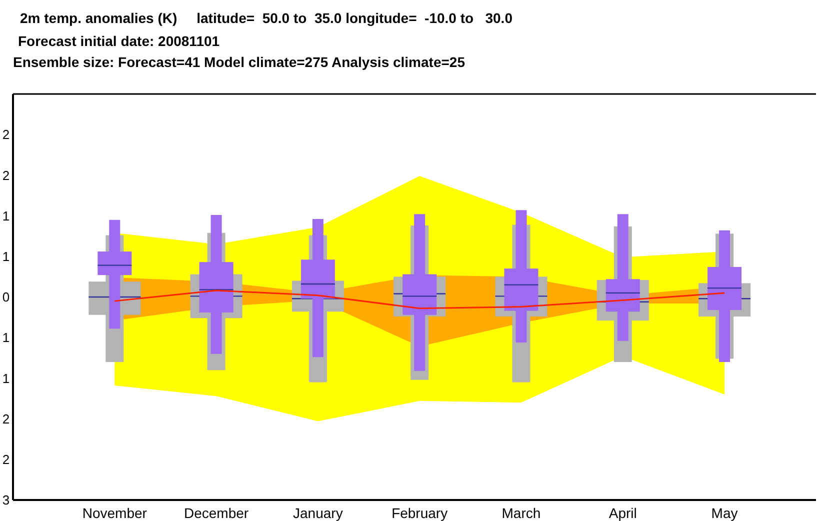 The height and width of the screenshot is (521, 820). Describe the element at coordinates (521, 513) in the screenshot. I see `x-tick-label: March` at that location.